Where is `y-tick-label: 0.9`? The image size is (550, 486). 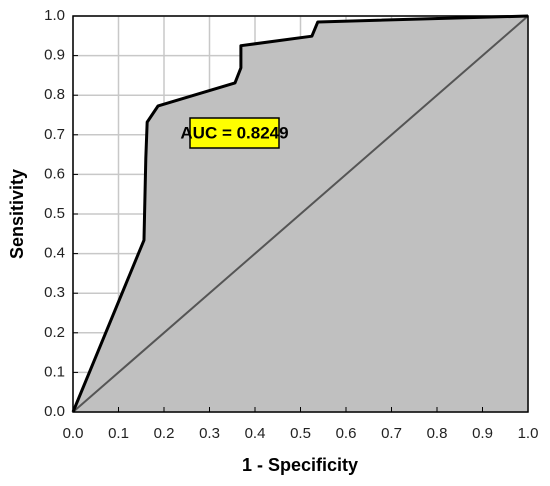
y-tick-label: 0.9 is located at coordinates (54, 55).